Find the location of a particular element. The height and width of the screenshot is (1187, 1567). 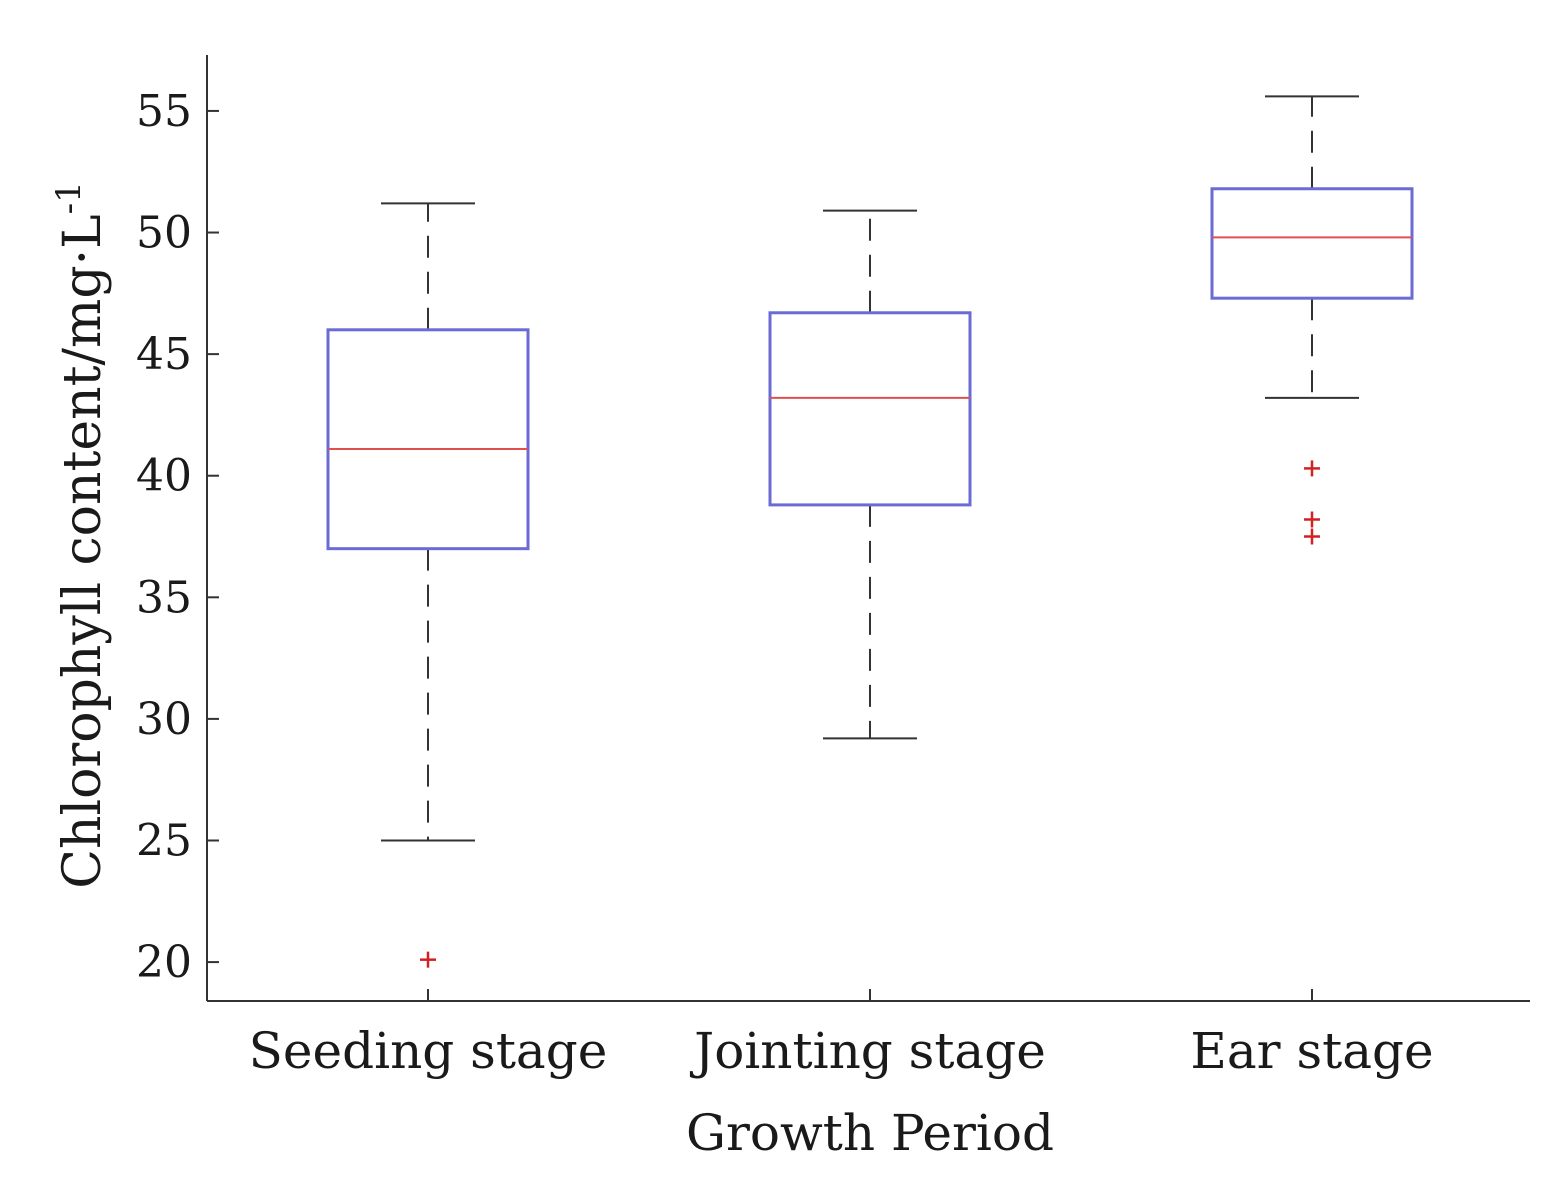

y-axis-title: Chlorophyll content/mg·L-1 is located at coordinates (81, 535).